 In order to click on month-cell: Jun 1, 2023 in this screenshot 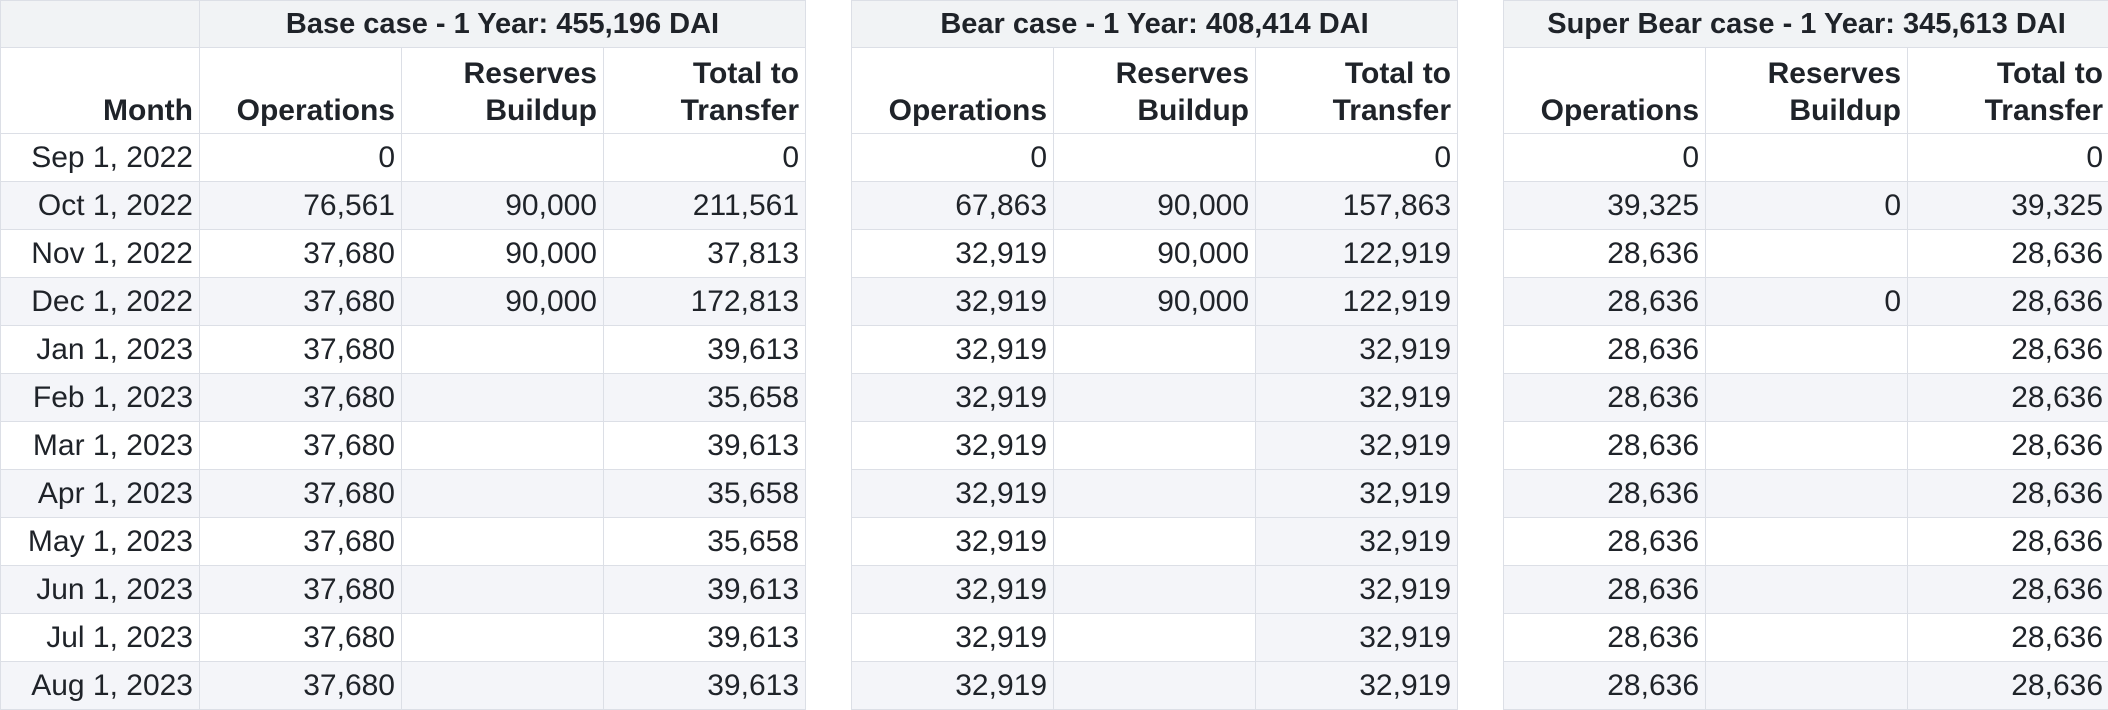, I will do `click(100, 590)`.